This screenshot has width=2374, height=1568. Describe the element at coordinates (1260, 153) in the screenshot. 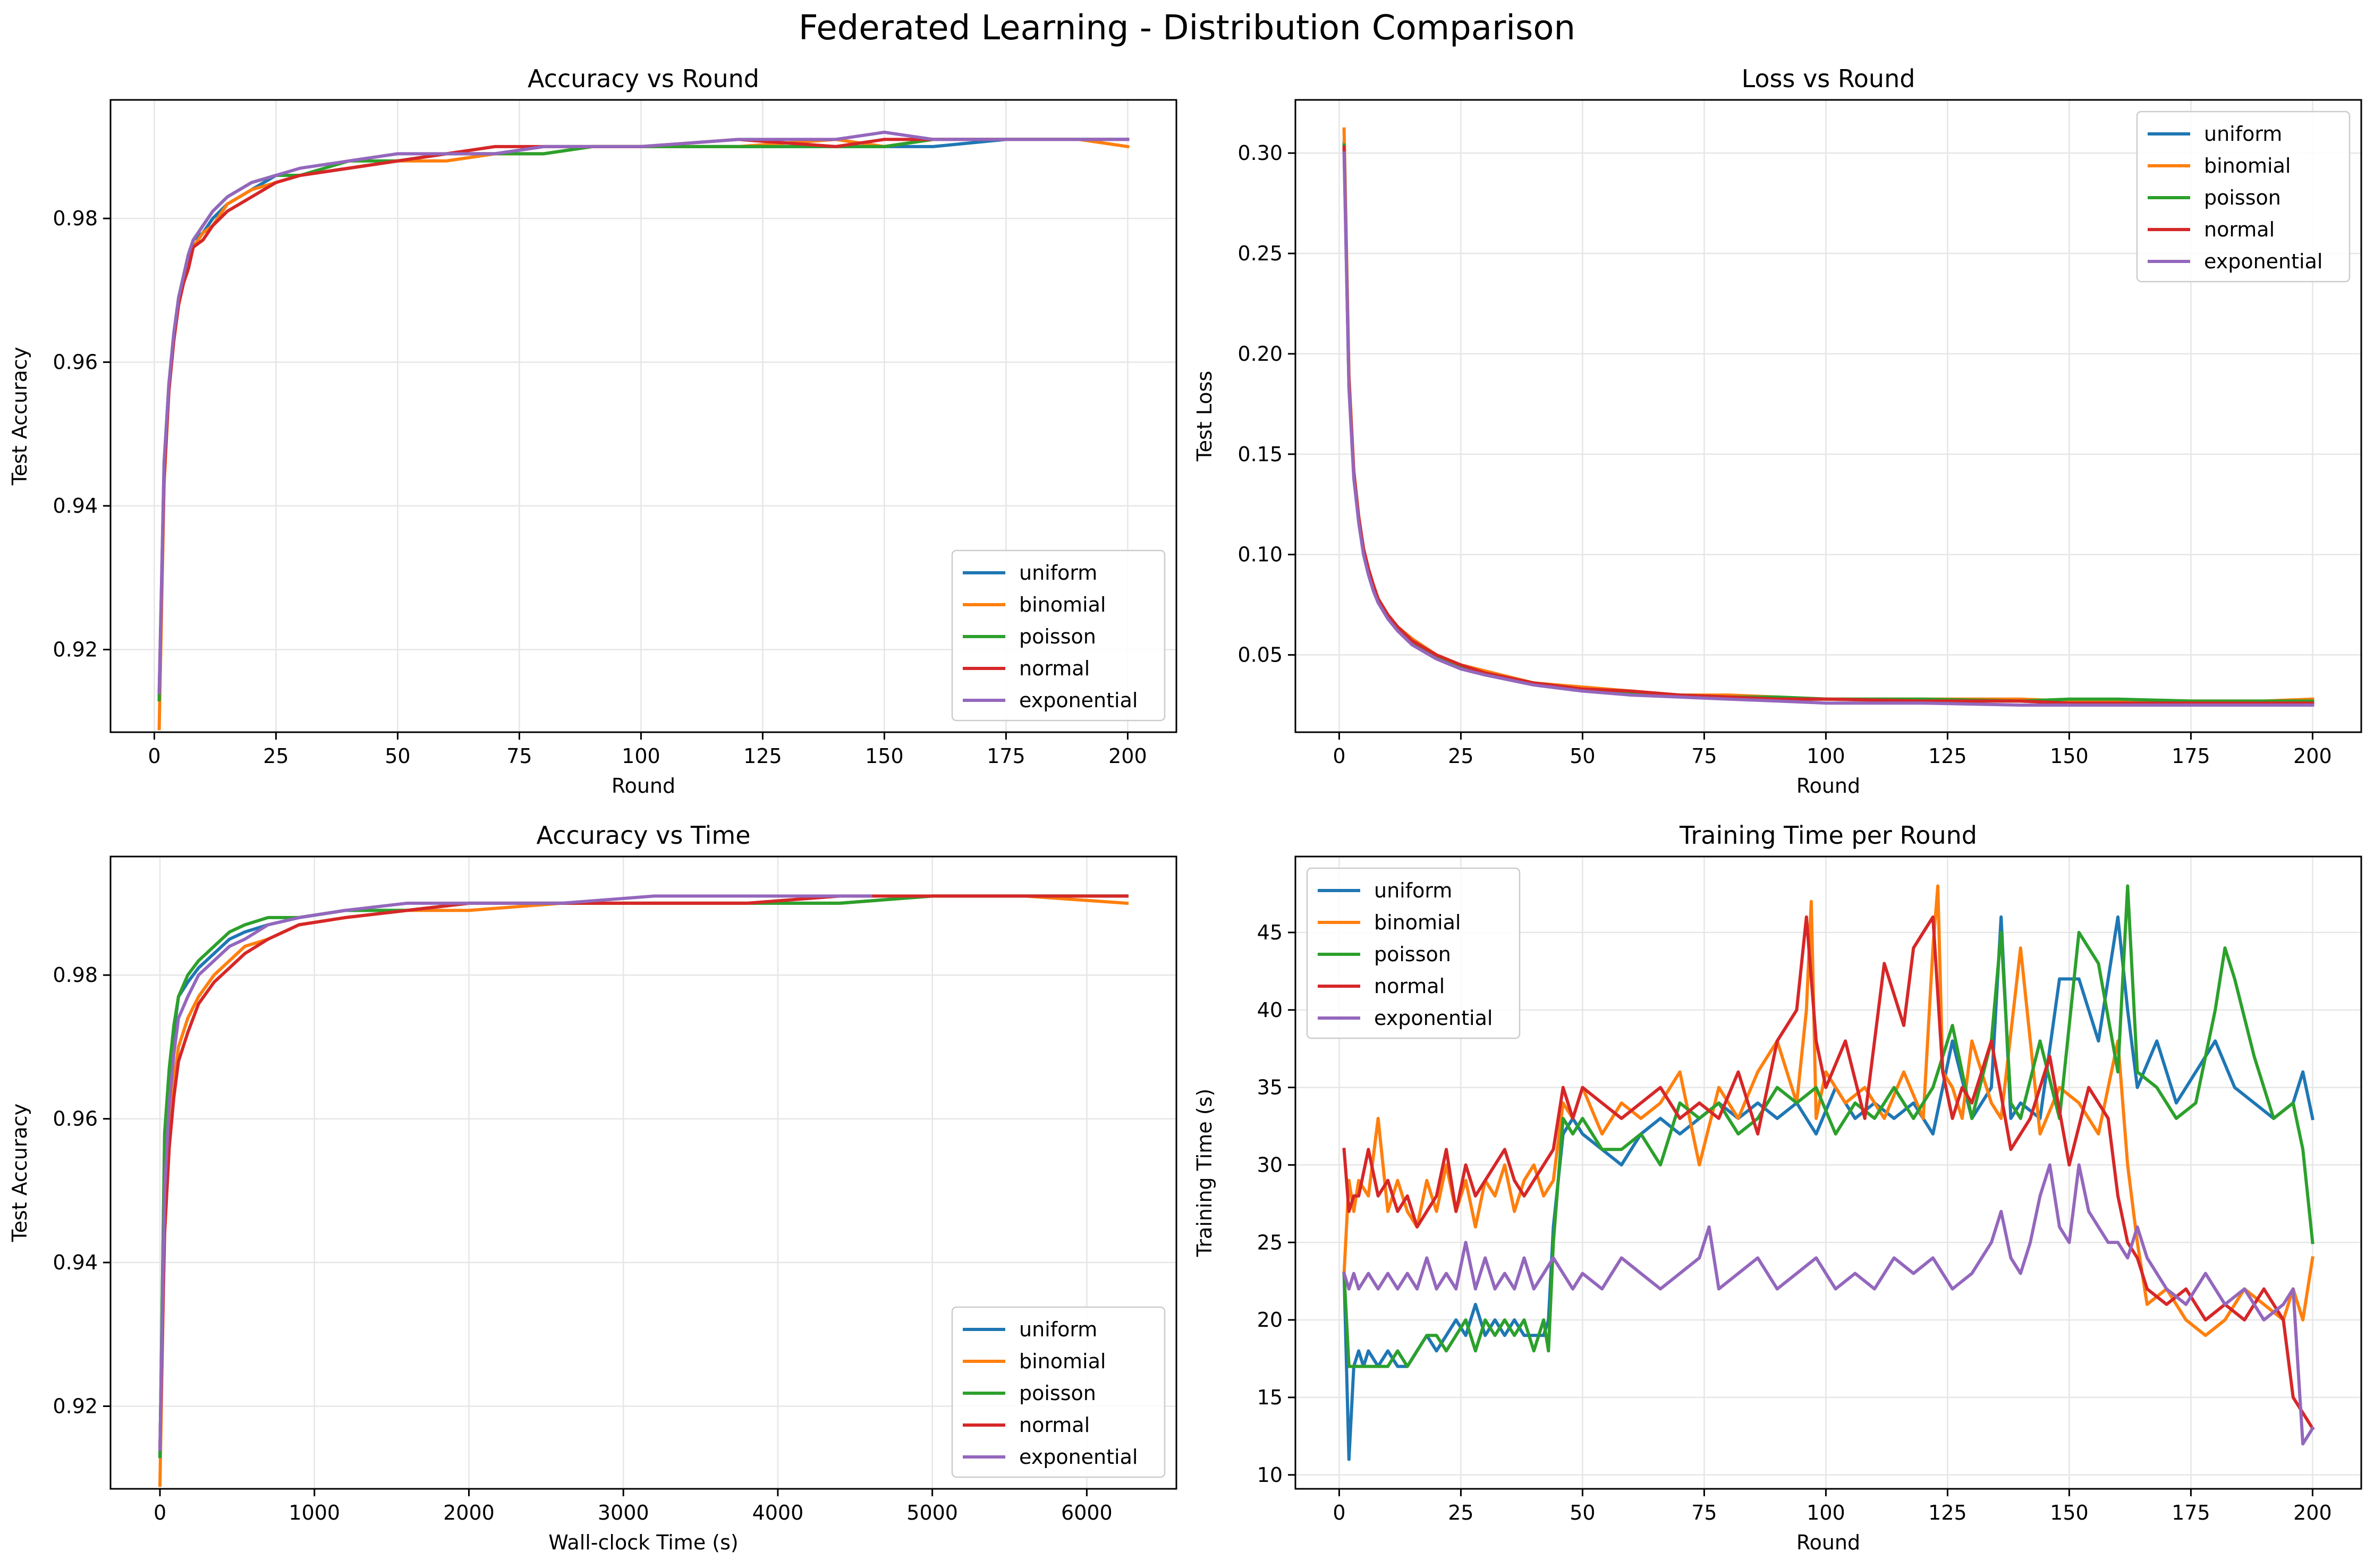

I see `y-tick-label: 0.30` at that location.